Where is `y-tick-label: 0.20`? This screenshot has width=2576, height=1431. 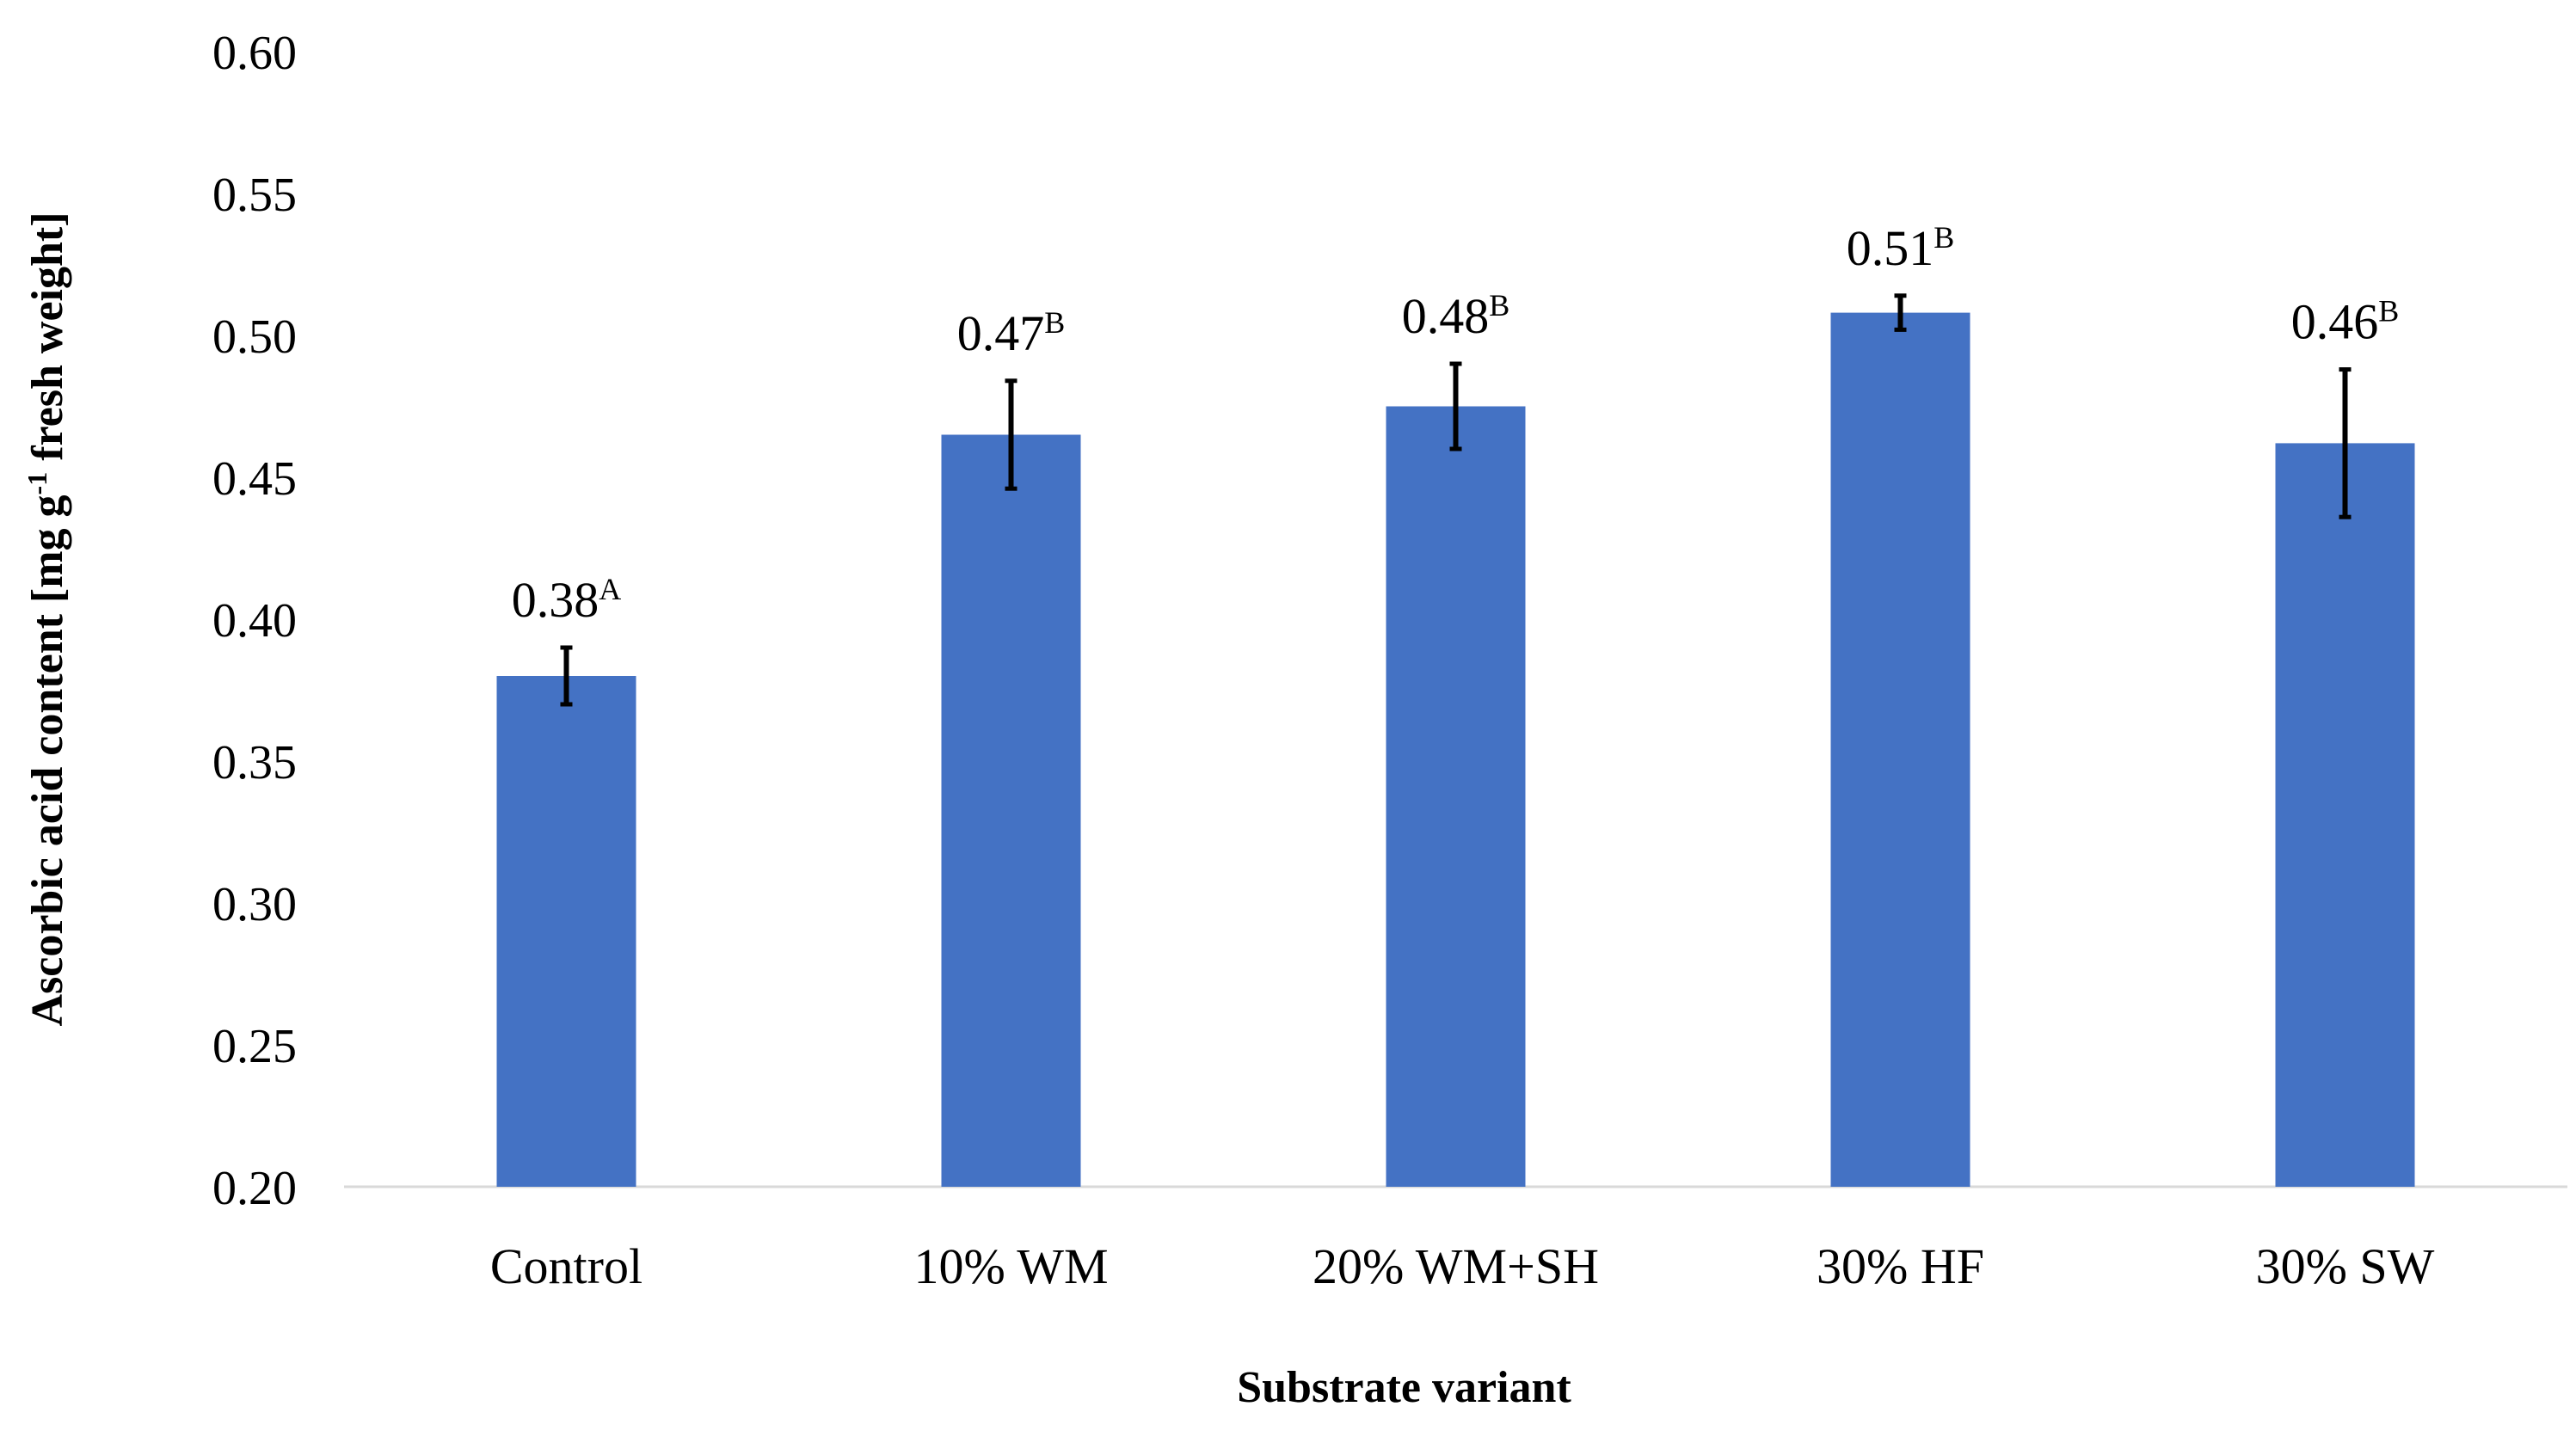 y-tick-label: 0.20 is located at coordinates (254, 1188).